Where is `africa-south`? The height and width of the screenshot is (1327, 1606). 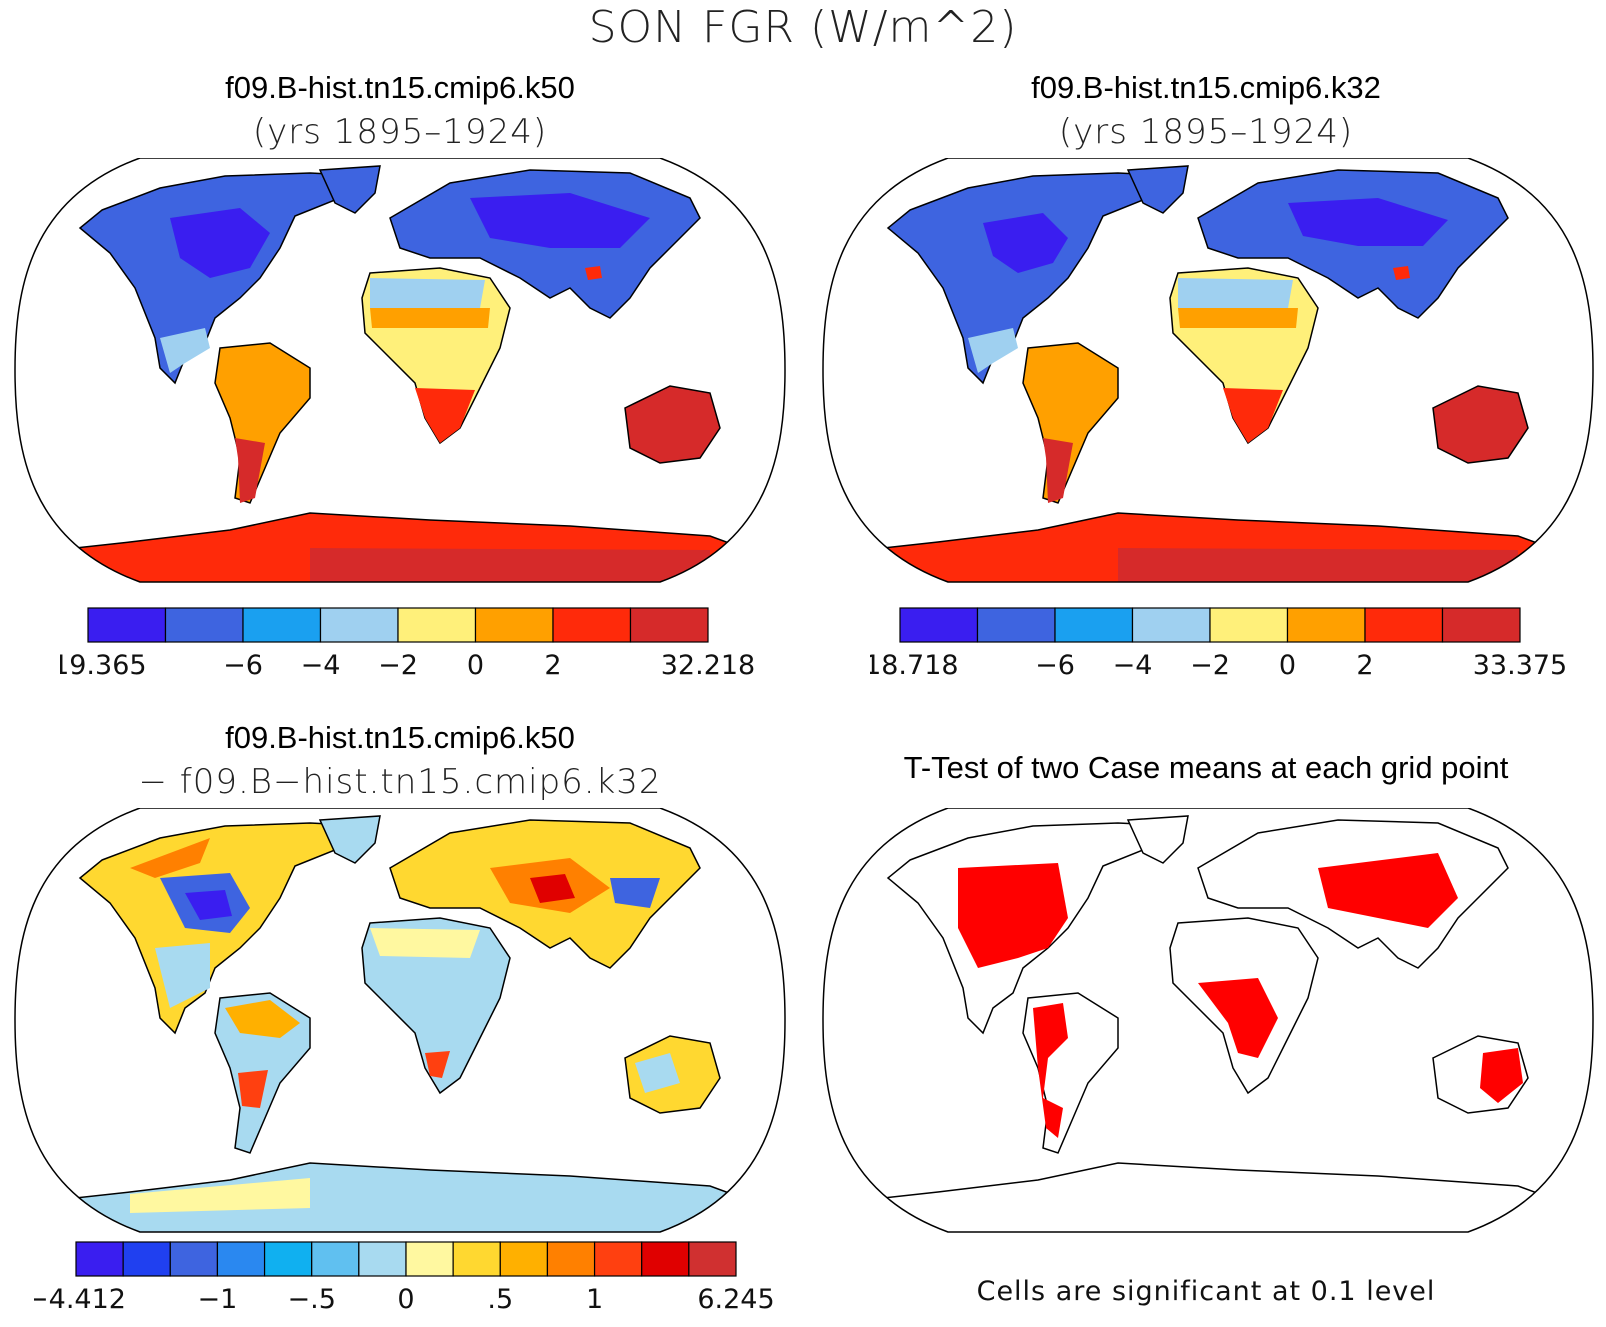 africa-south is located at coordinates (1253, 415).